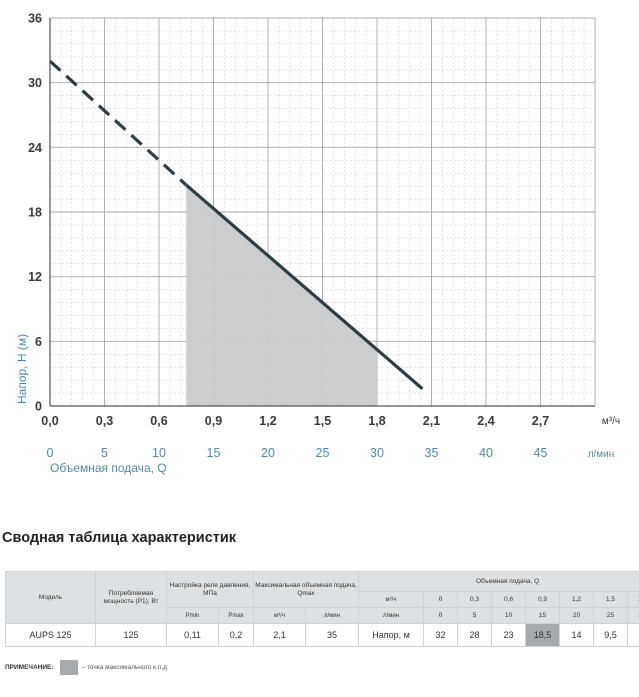 The image size is (639, 697). I want to click on y-axis-title: Напор, Н (м), so click(22, 369).